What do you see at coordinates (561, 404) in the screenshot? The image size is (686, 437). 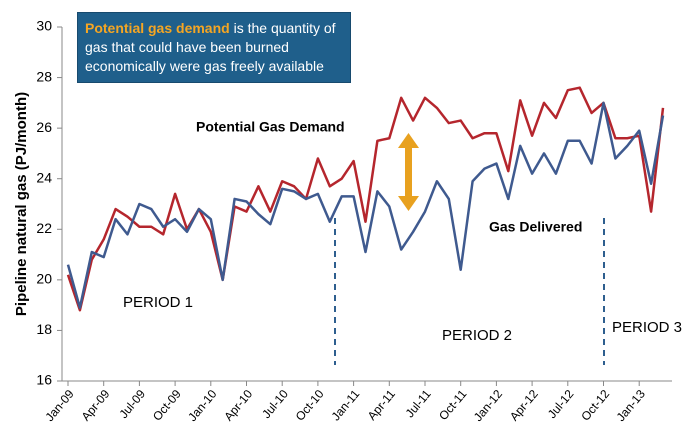 I see `x-tick-label: Jul-12` at bounding box center [561, 404].